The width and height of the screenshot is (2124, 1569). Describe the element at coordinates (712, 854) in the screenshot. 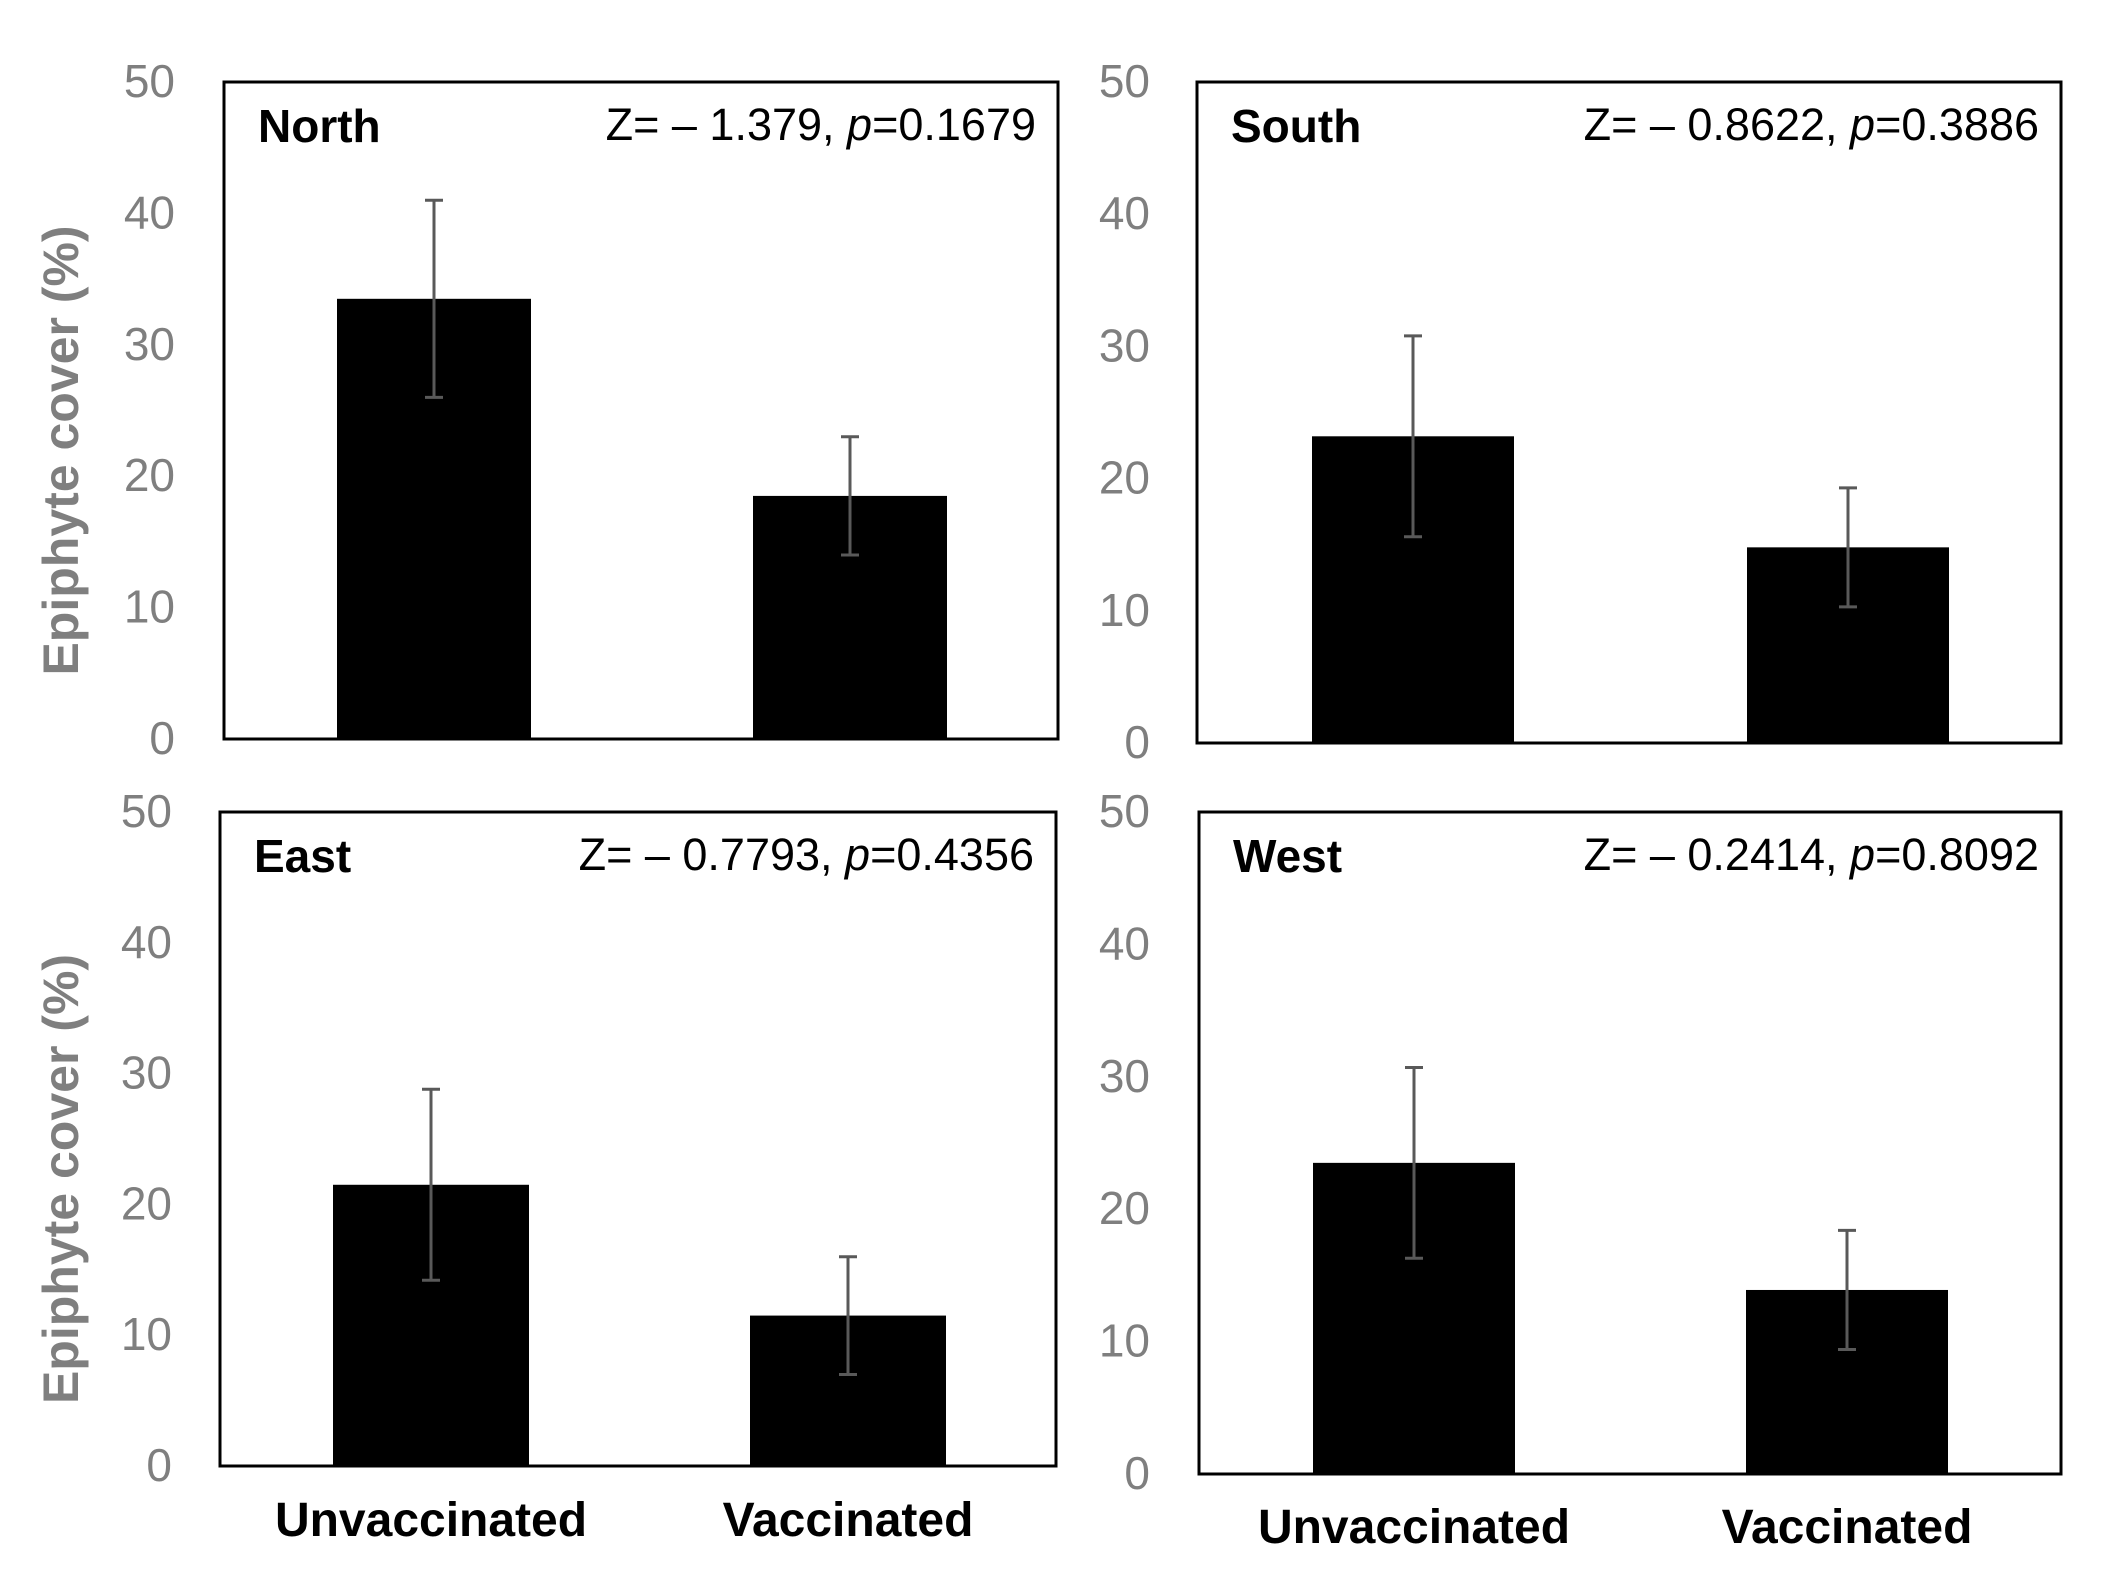

I see `stat-z: Z= – 0.7793,` at that location.